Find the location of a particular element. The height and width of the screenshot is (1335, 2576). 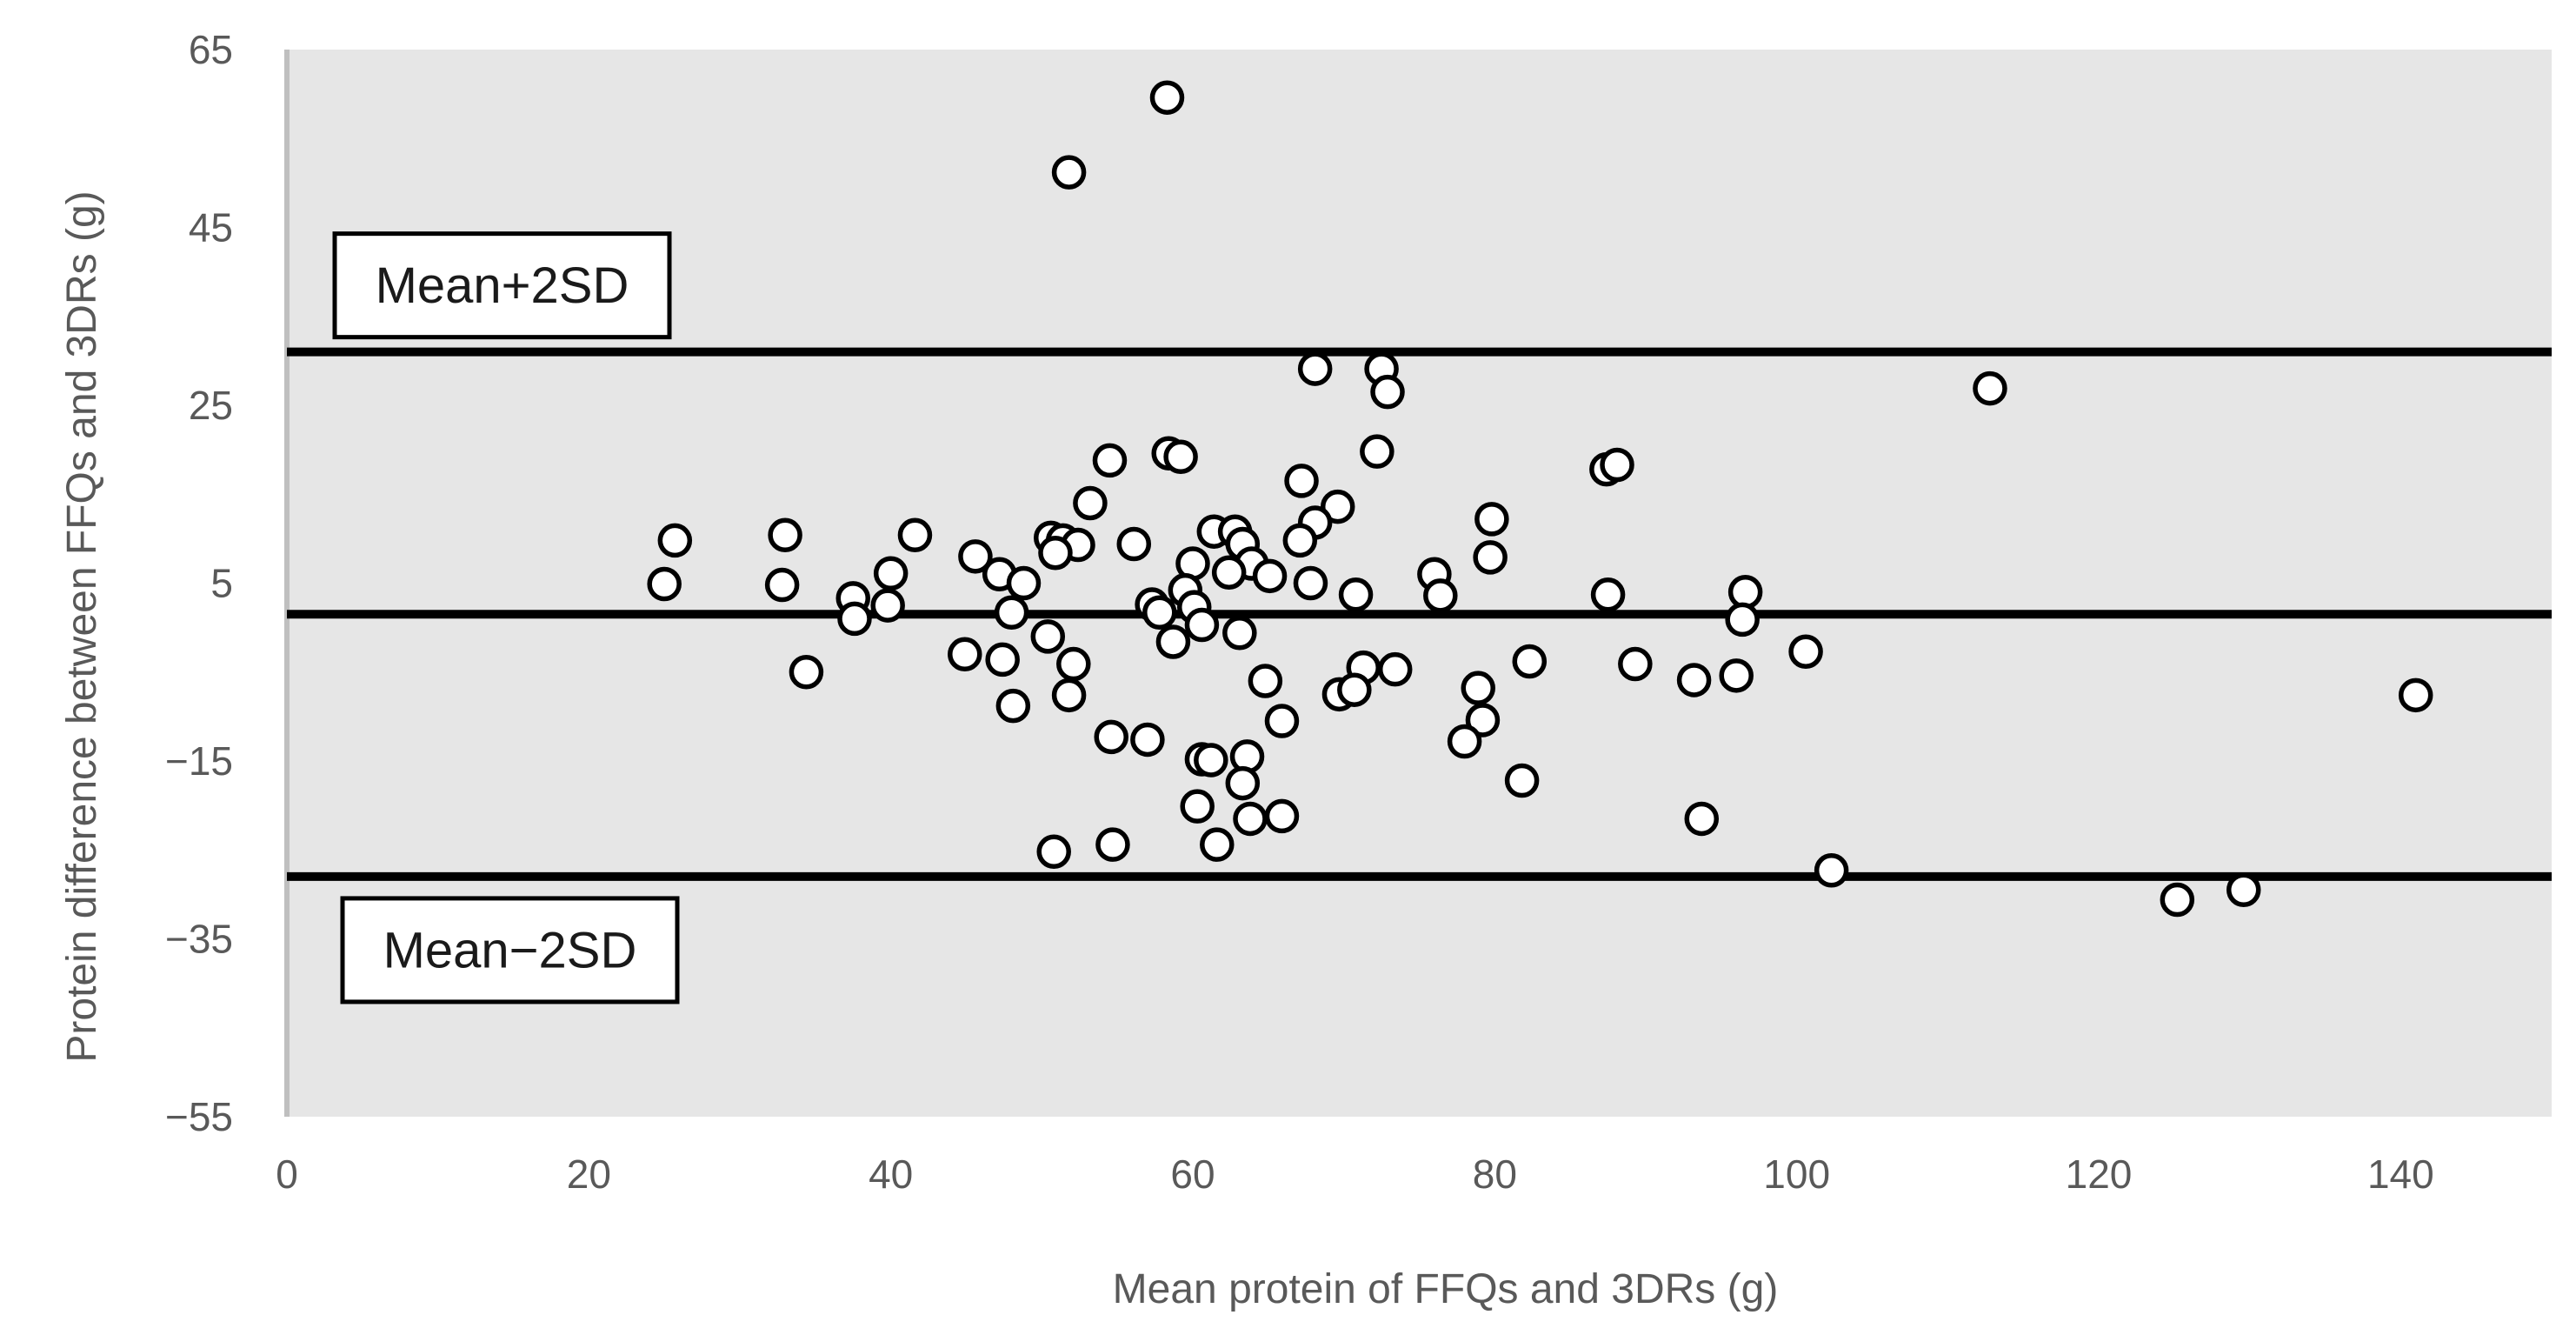

label-mean-2sd: Mean−2SD is located at coordinates (510, 950).